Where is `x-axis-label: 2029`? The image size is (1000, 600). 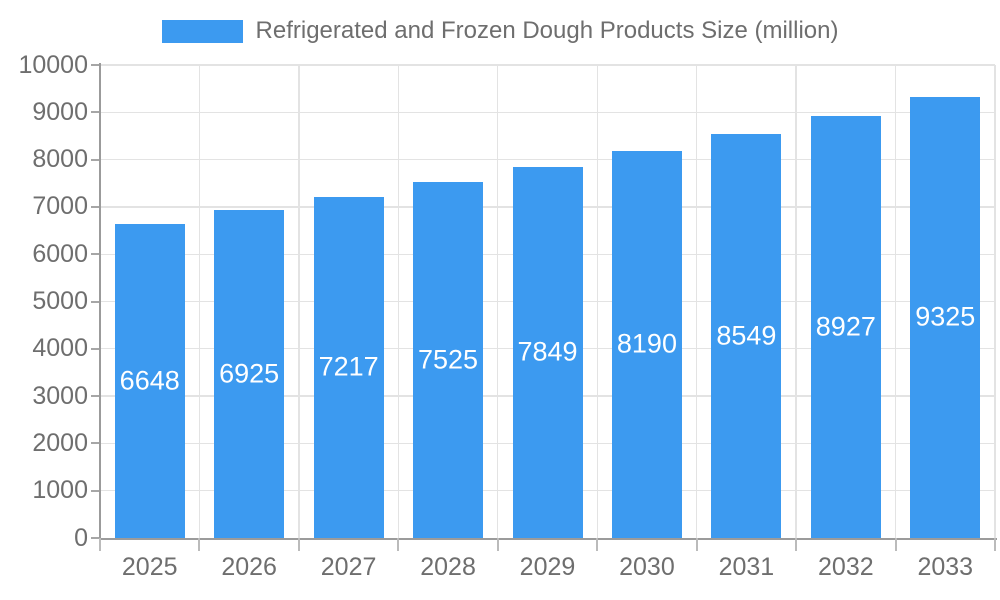 x-axis-label: 2029 is located at coordinates (547, 567).